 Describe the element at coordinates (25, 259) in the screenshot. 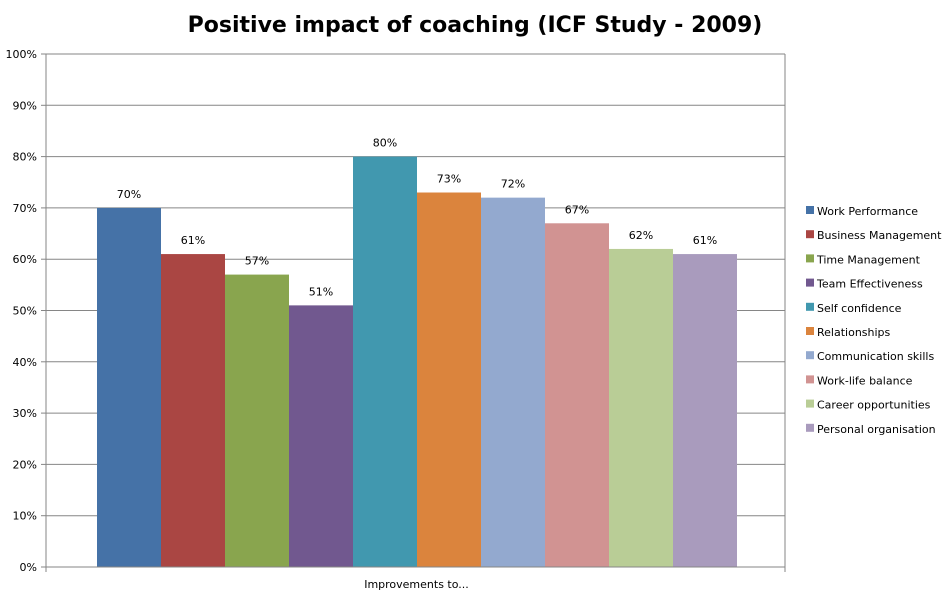

I see `y-tick-label: 60%` at that location.